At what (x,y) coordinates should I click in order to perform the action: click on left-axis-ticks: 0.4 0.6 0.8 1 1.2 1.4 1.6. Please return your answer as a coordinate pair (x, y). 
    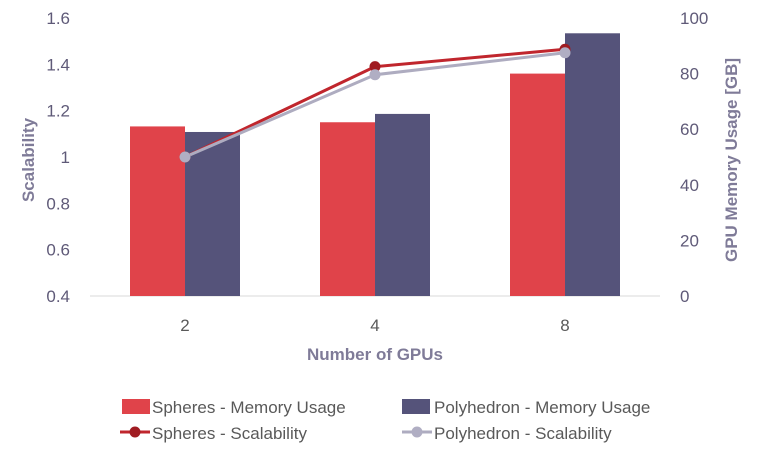
    Looking at the image, I should click on (58, 157).